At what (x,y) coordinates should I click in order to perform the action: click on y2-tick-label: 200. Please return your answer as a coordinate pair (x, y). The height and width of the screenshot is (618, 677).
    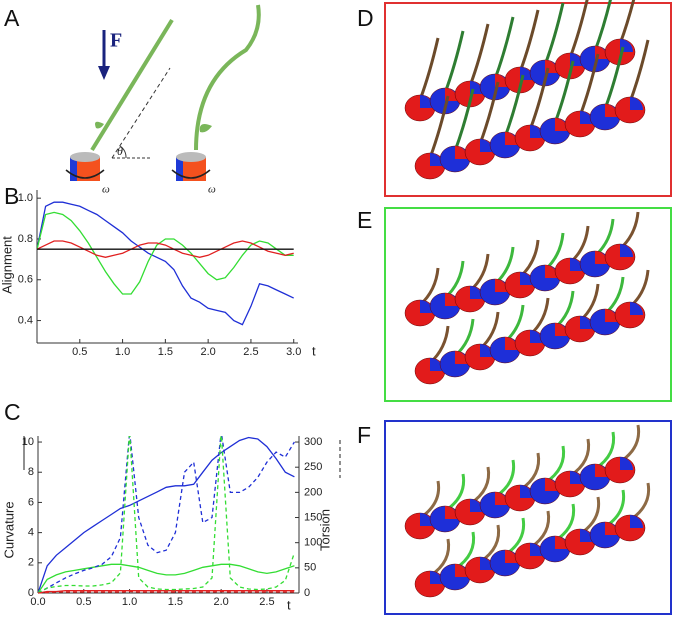
    Looking at the image, I should click on (313, 492).